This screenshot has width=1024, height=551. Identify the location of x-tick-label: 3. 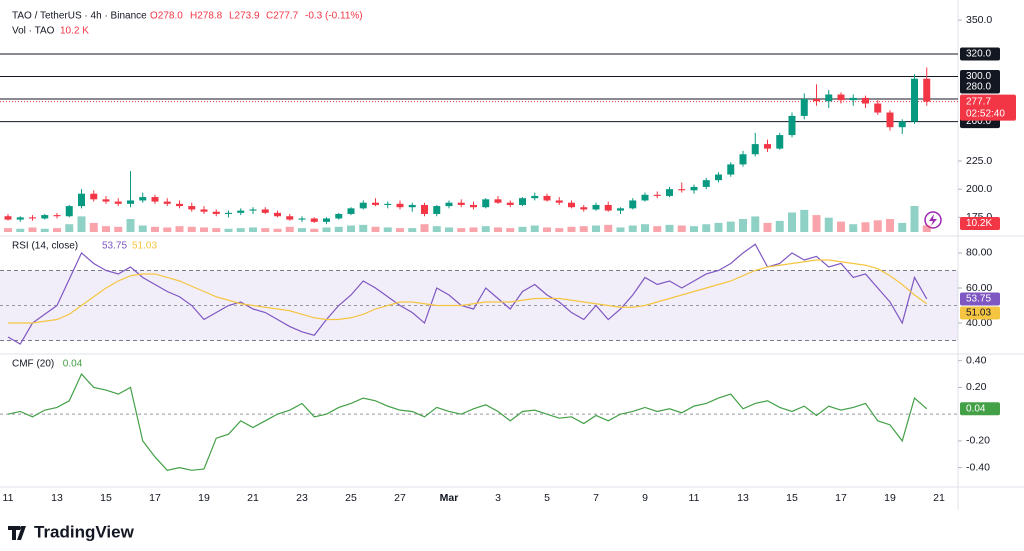
(498, 498).